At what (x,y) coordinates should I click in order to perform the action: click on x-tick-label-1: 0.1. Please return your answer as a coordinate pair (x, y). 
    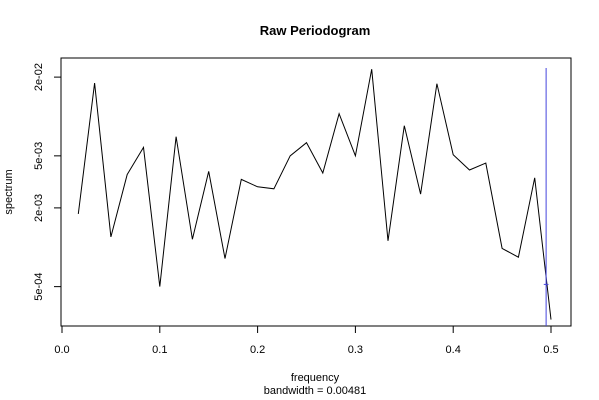
    Looking at the image, I should click on (159, 350).